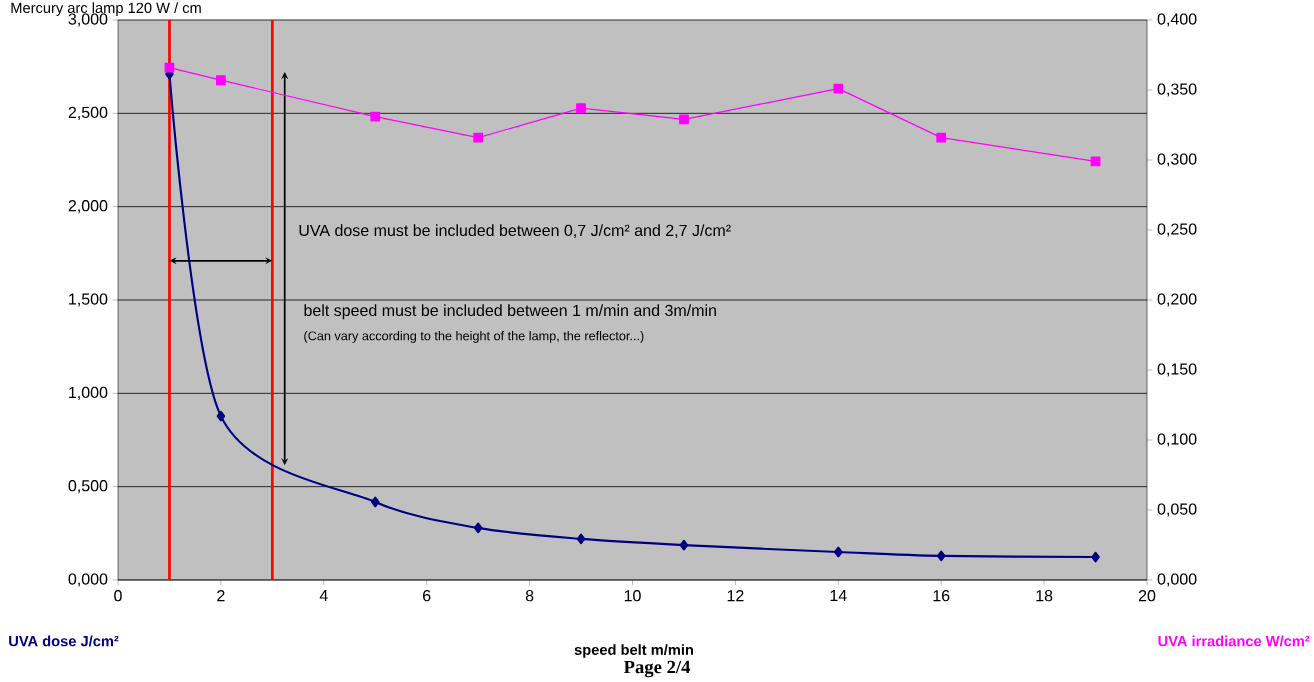 This screenshot has width=1314, height=682. I want to click on y2-tick-label: 0,000, so click(1177, 580).